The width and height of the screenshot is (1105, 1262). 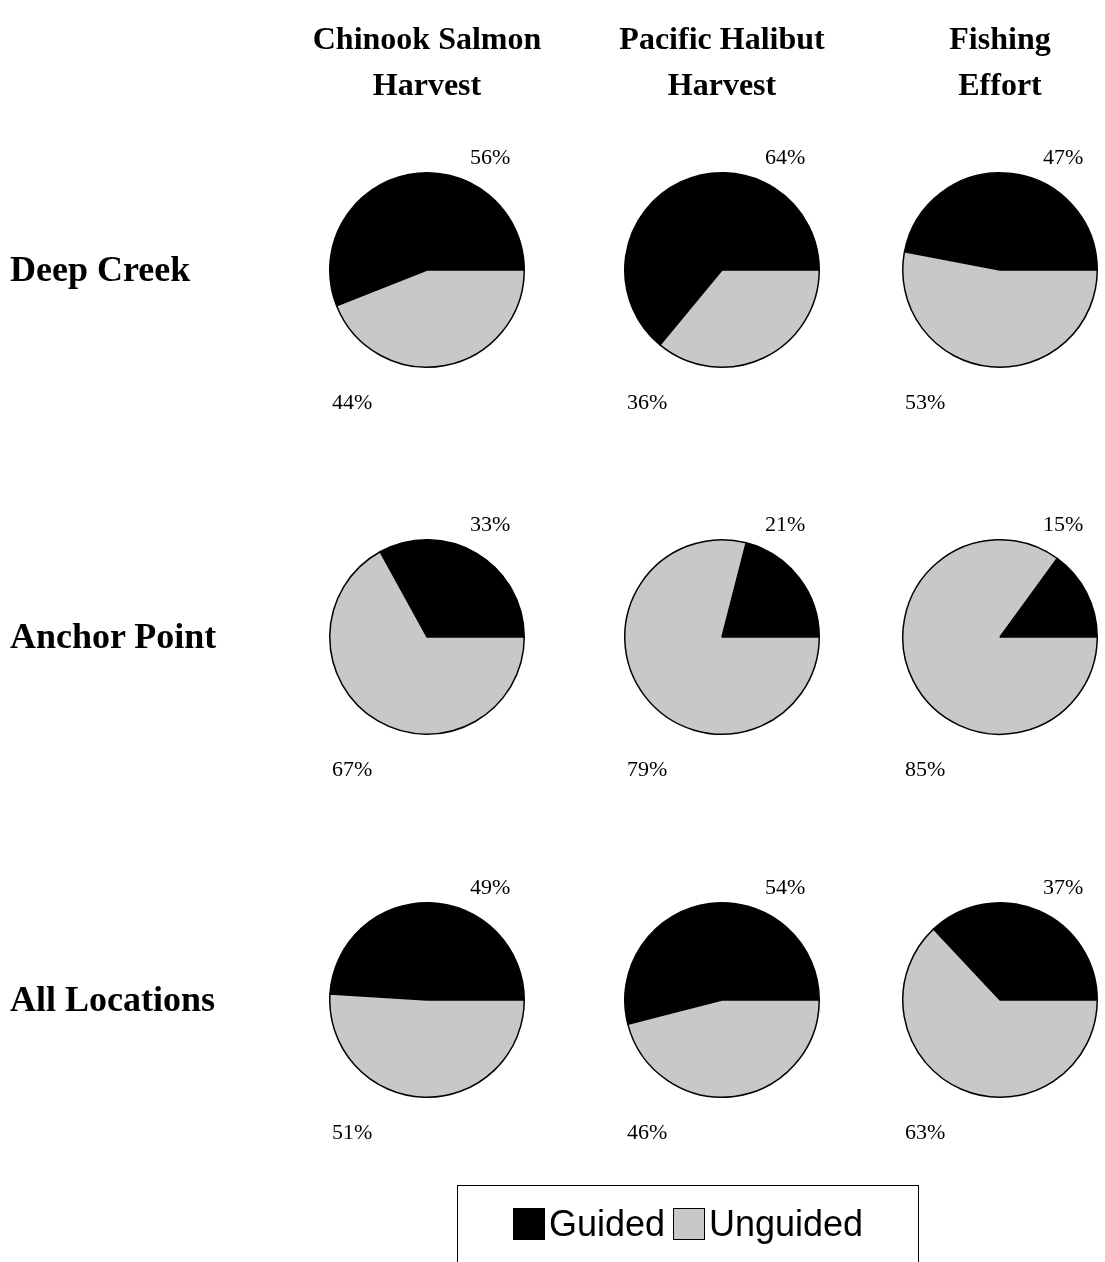 I want to click on data-label: 46%, so click(x=647, y=1131).